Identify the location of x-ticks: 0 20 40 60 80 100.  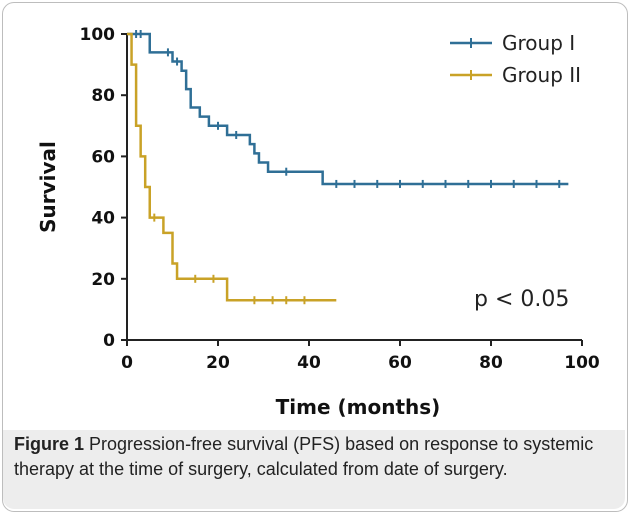
(360, 356).